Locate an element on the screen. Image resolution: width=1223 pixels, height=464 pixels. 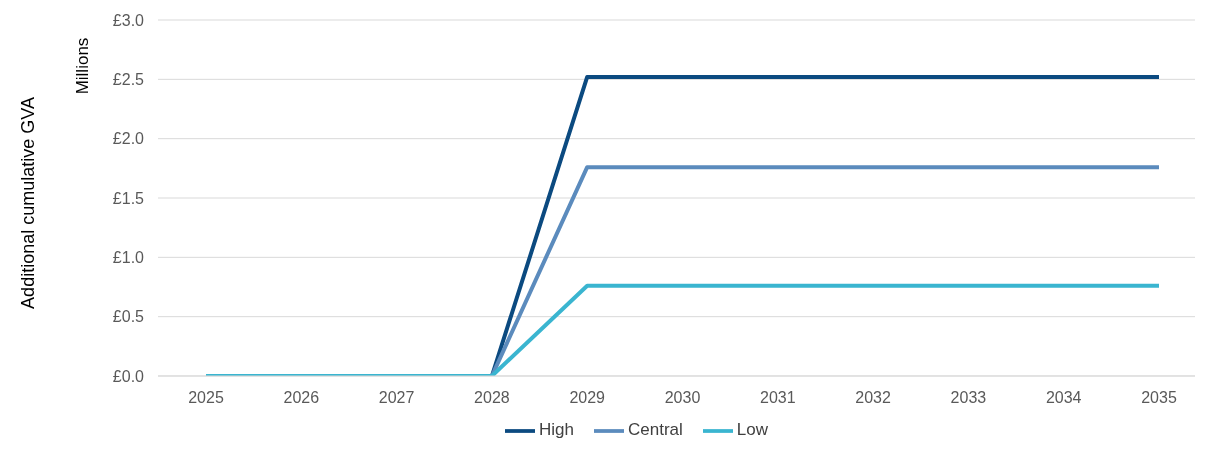
x-tick-label: 2035 is located at coordinates (1159, 398).